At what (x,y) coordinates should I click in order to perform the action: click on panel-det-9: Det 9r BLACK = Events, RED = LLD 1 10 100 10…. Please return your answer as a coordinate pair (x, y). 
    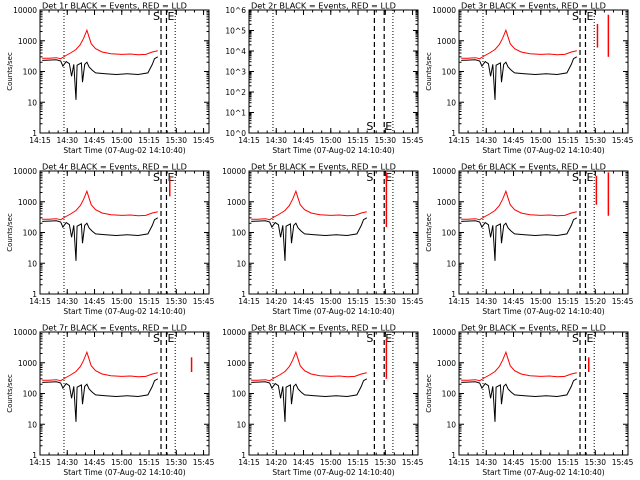
    Looking at the image, I should click on (529, 400).